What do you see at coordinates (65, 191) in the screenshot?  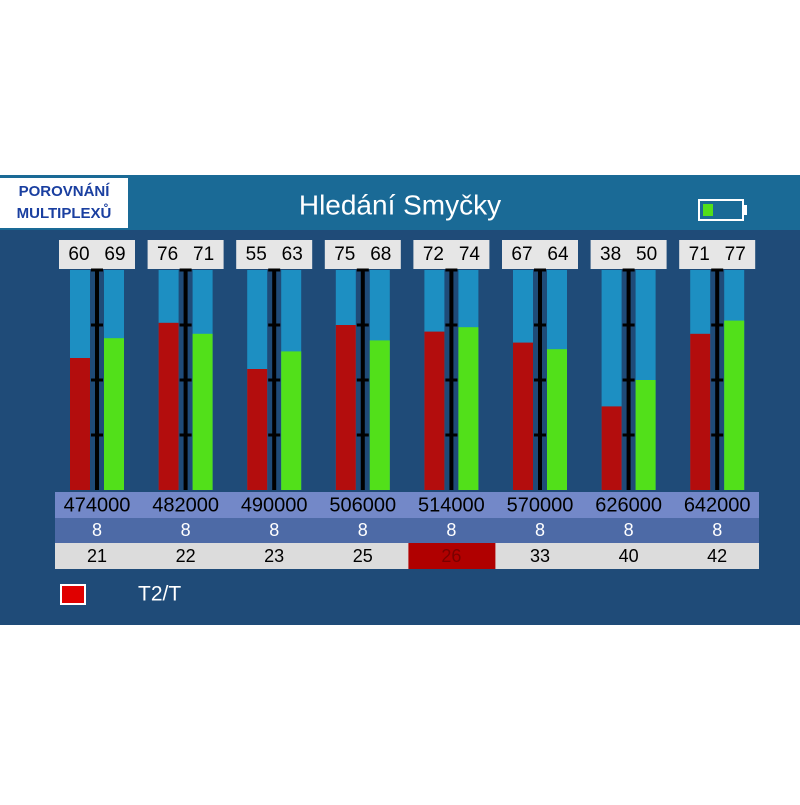 I see `badge-line: POROVNÁNÍ` at bounding box center [65, 191].